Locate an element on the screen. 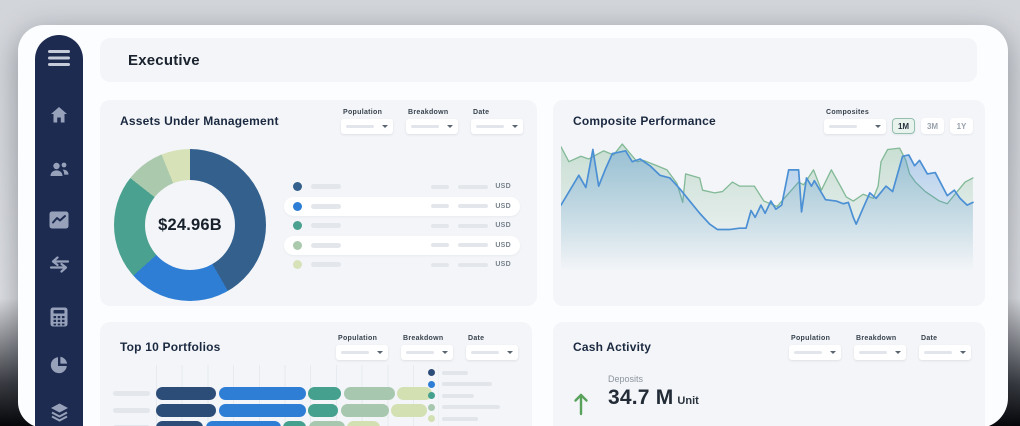  deposits-unit: Unit is located at coordinates (688, 401).